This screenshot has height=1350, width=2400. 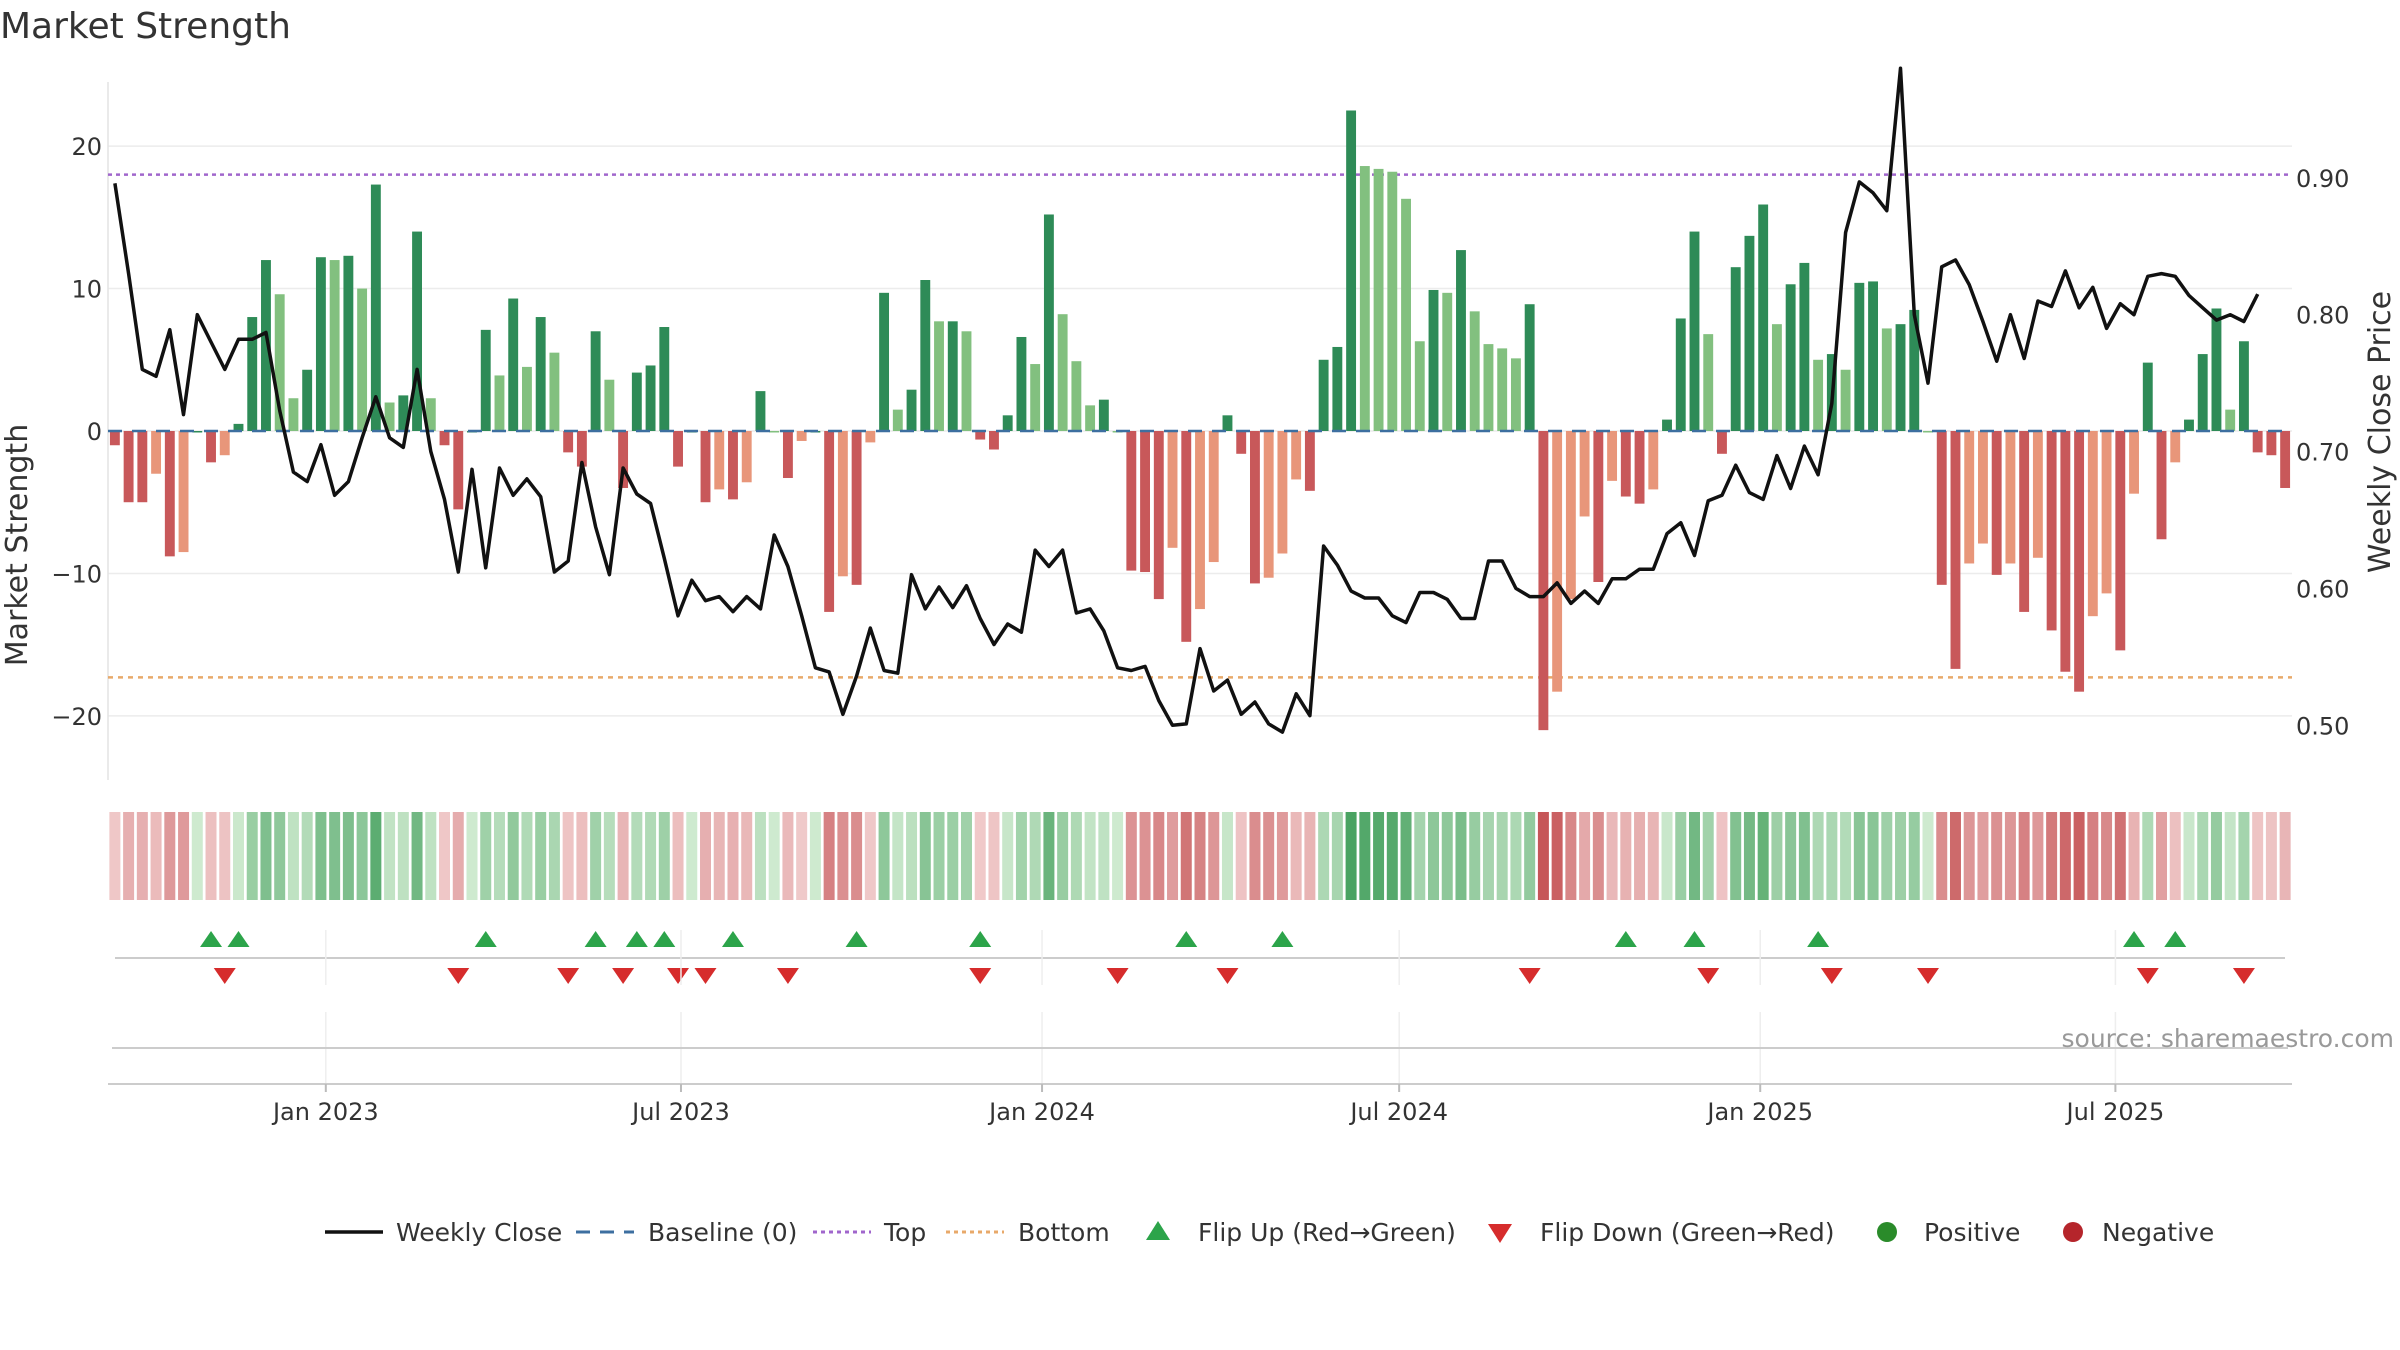 I want to click on legend-item-negative: Negative, so click(x=2138, y=1232).